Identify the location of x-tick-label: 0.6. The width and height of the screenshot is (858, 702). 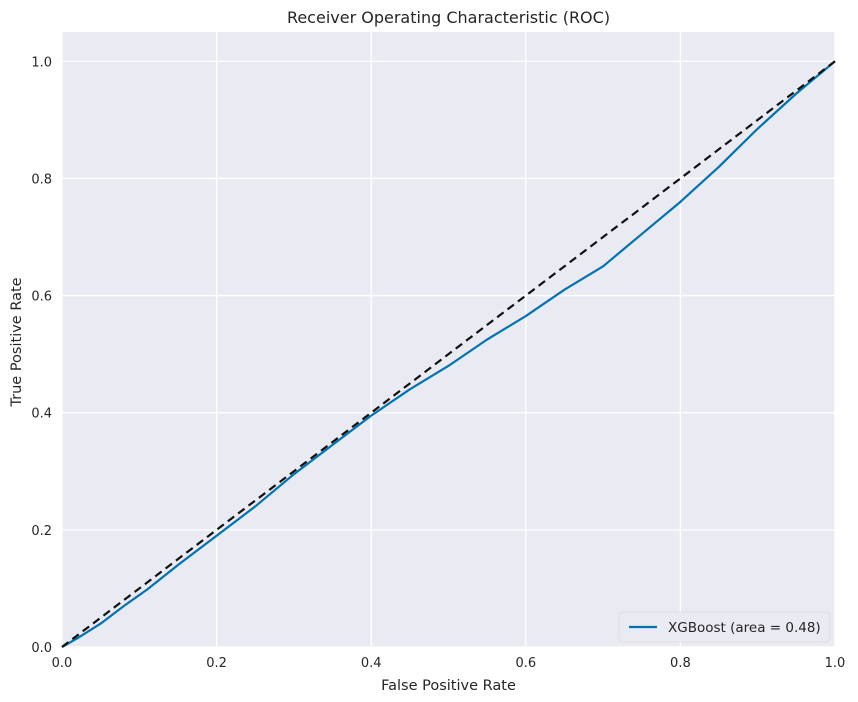
(525, 663).